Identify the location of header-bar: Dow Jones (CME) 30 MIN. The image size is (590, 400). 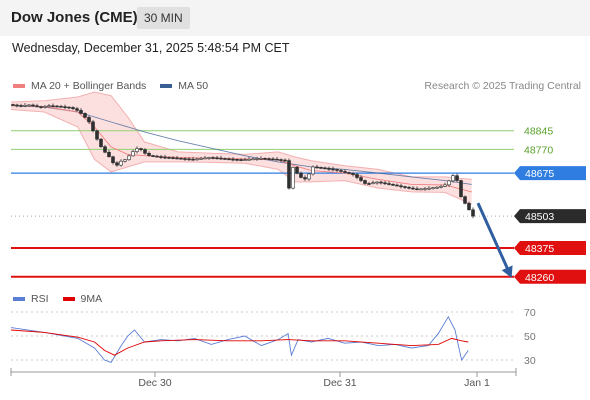
(295, 18).